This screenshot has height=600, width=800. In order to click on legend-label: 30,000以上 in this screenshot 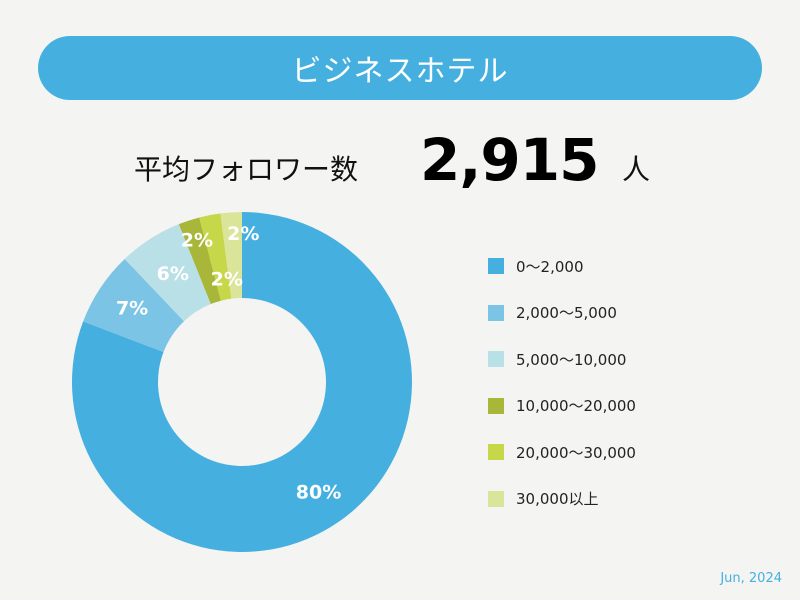, I will do `click(557, 499)`.